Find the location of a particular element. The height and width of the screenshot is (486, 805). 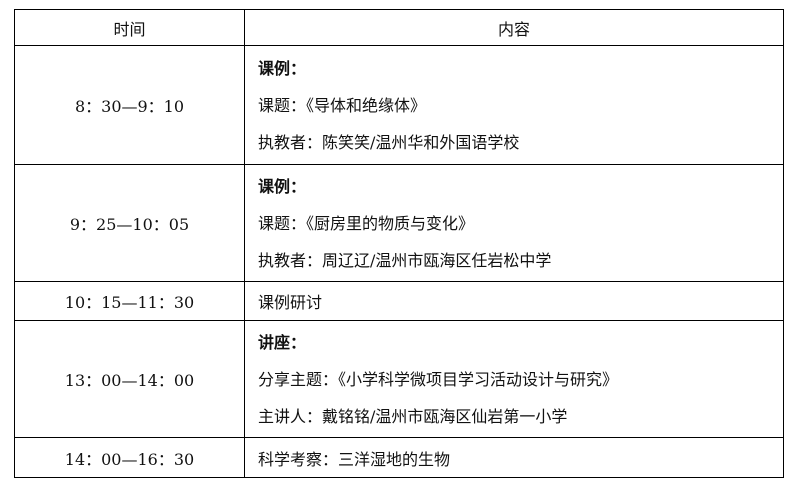

table-row: 10：15—11：30 课例研讨 is located at coordinates (399, 301).